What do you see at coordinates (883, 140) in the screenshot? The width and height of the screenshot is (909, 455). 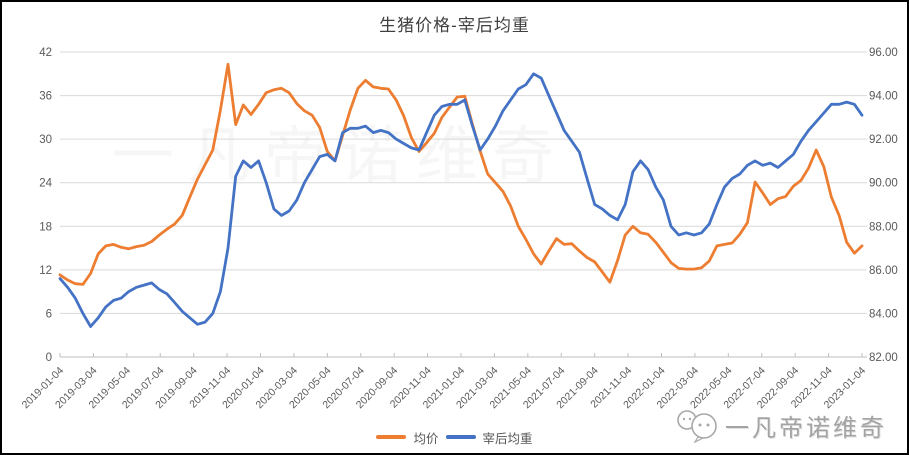 I see `right-axis-tick-label: 92.00` at bounding box center [883, 140].